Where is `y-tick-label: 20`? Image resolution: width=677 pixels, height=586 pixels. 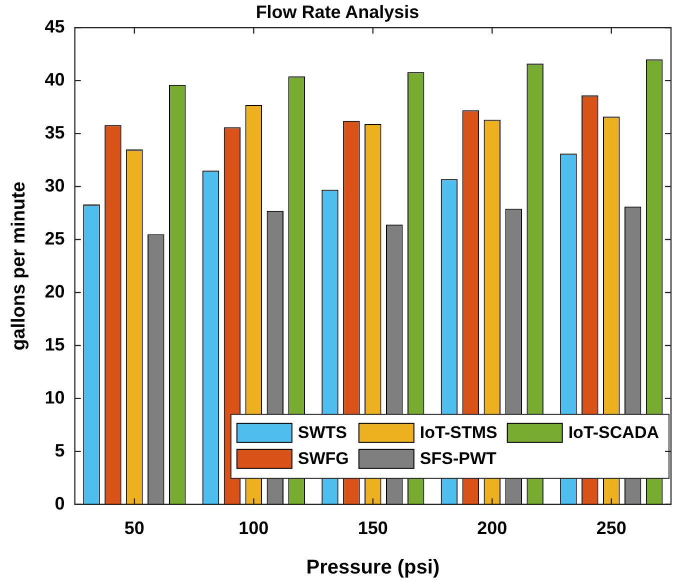 y-tick-label: 20 is located at coordinates (54, 291).